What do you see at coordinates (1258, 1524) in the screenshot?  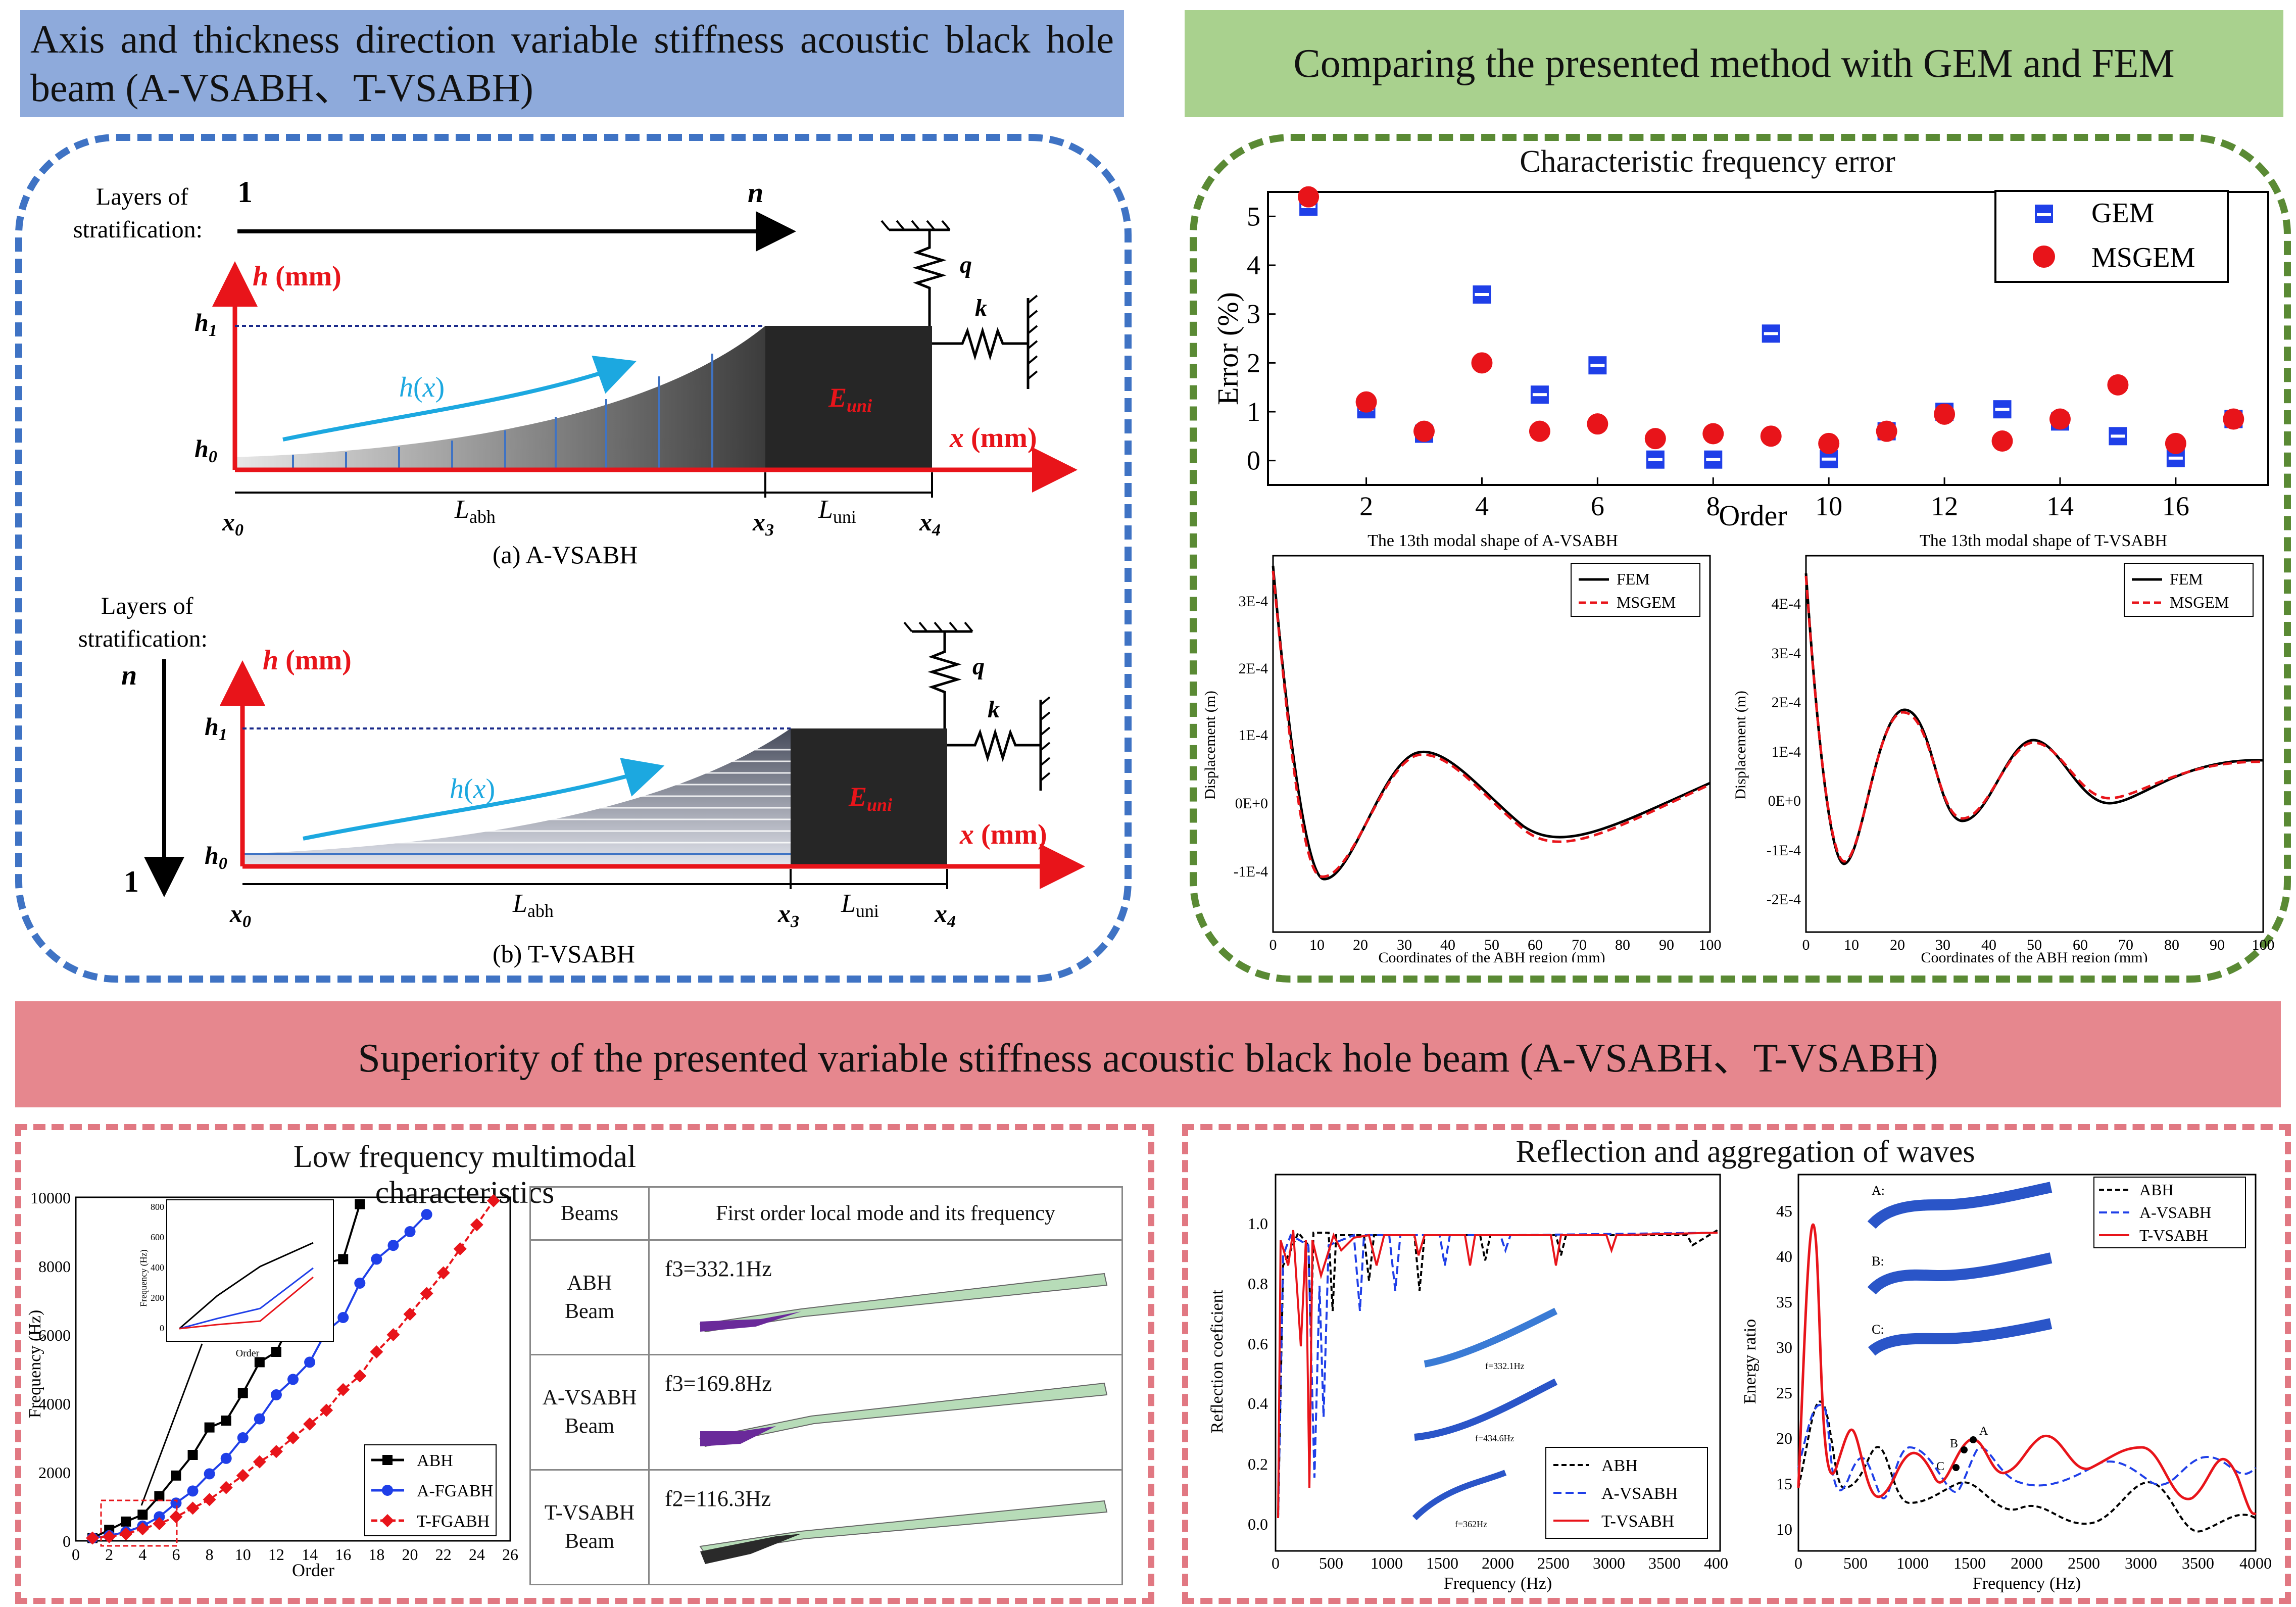 I see `svg-text: 0.0` at bounding box center [1258, 1524].